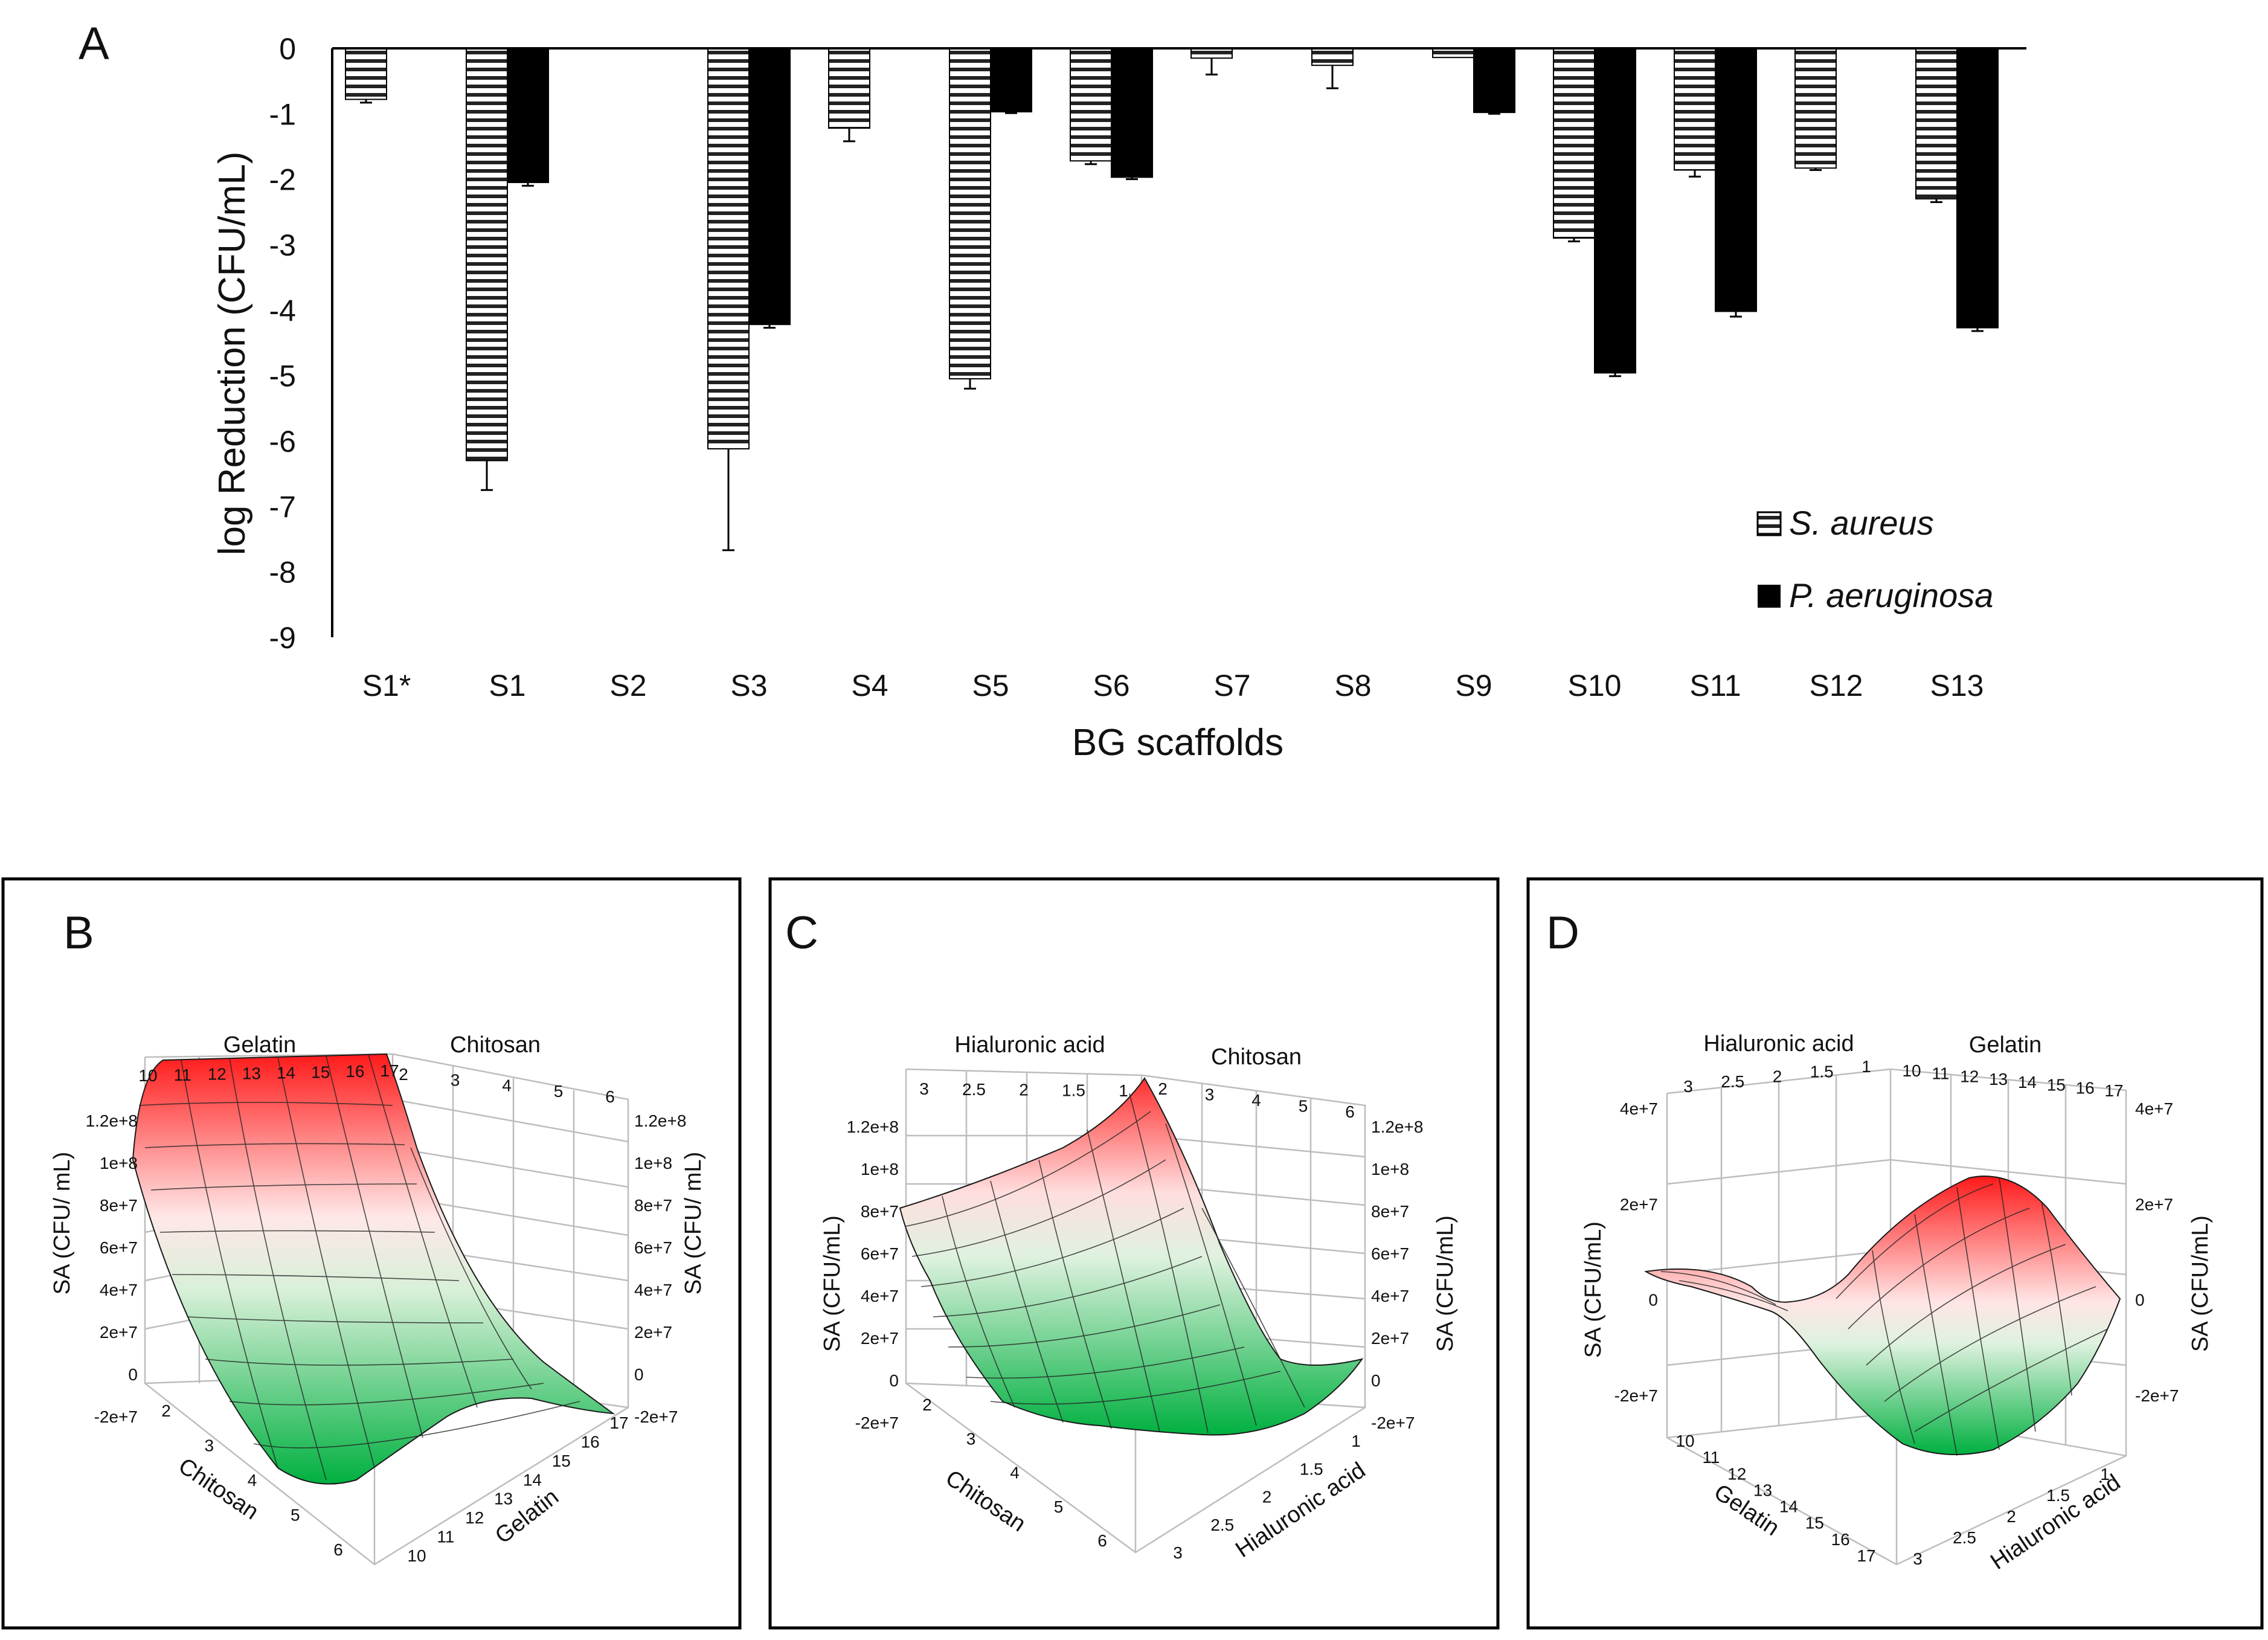  What do you see at coordinates (532, 1480) in the screenshot?
I see `front-right-tick-label: 14` at bounding box center [532, 1480].